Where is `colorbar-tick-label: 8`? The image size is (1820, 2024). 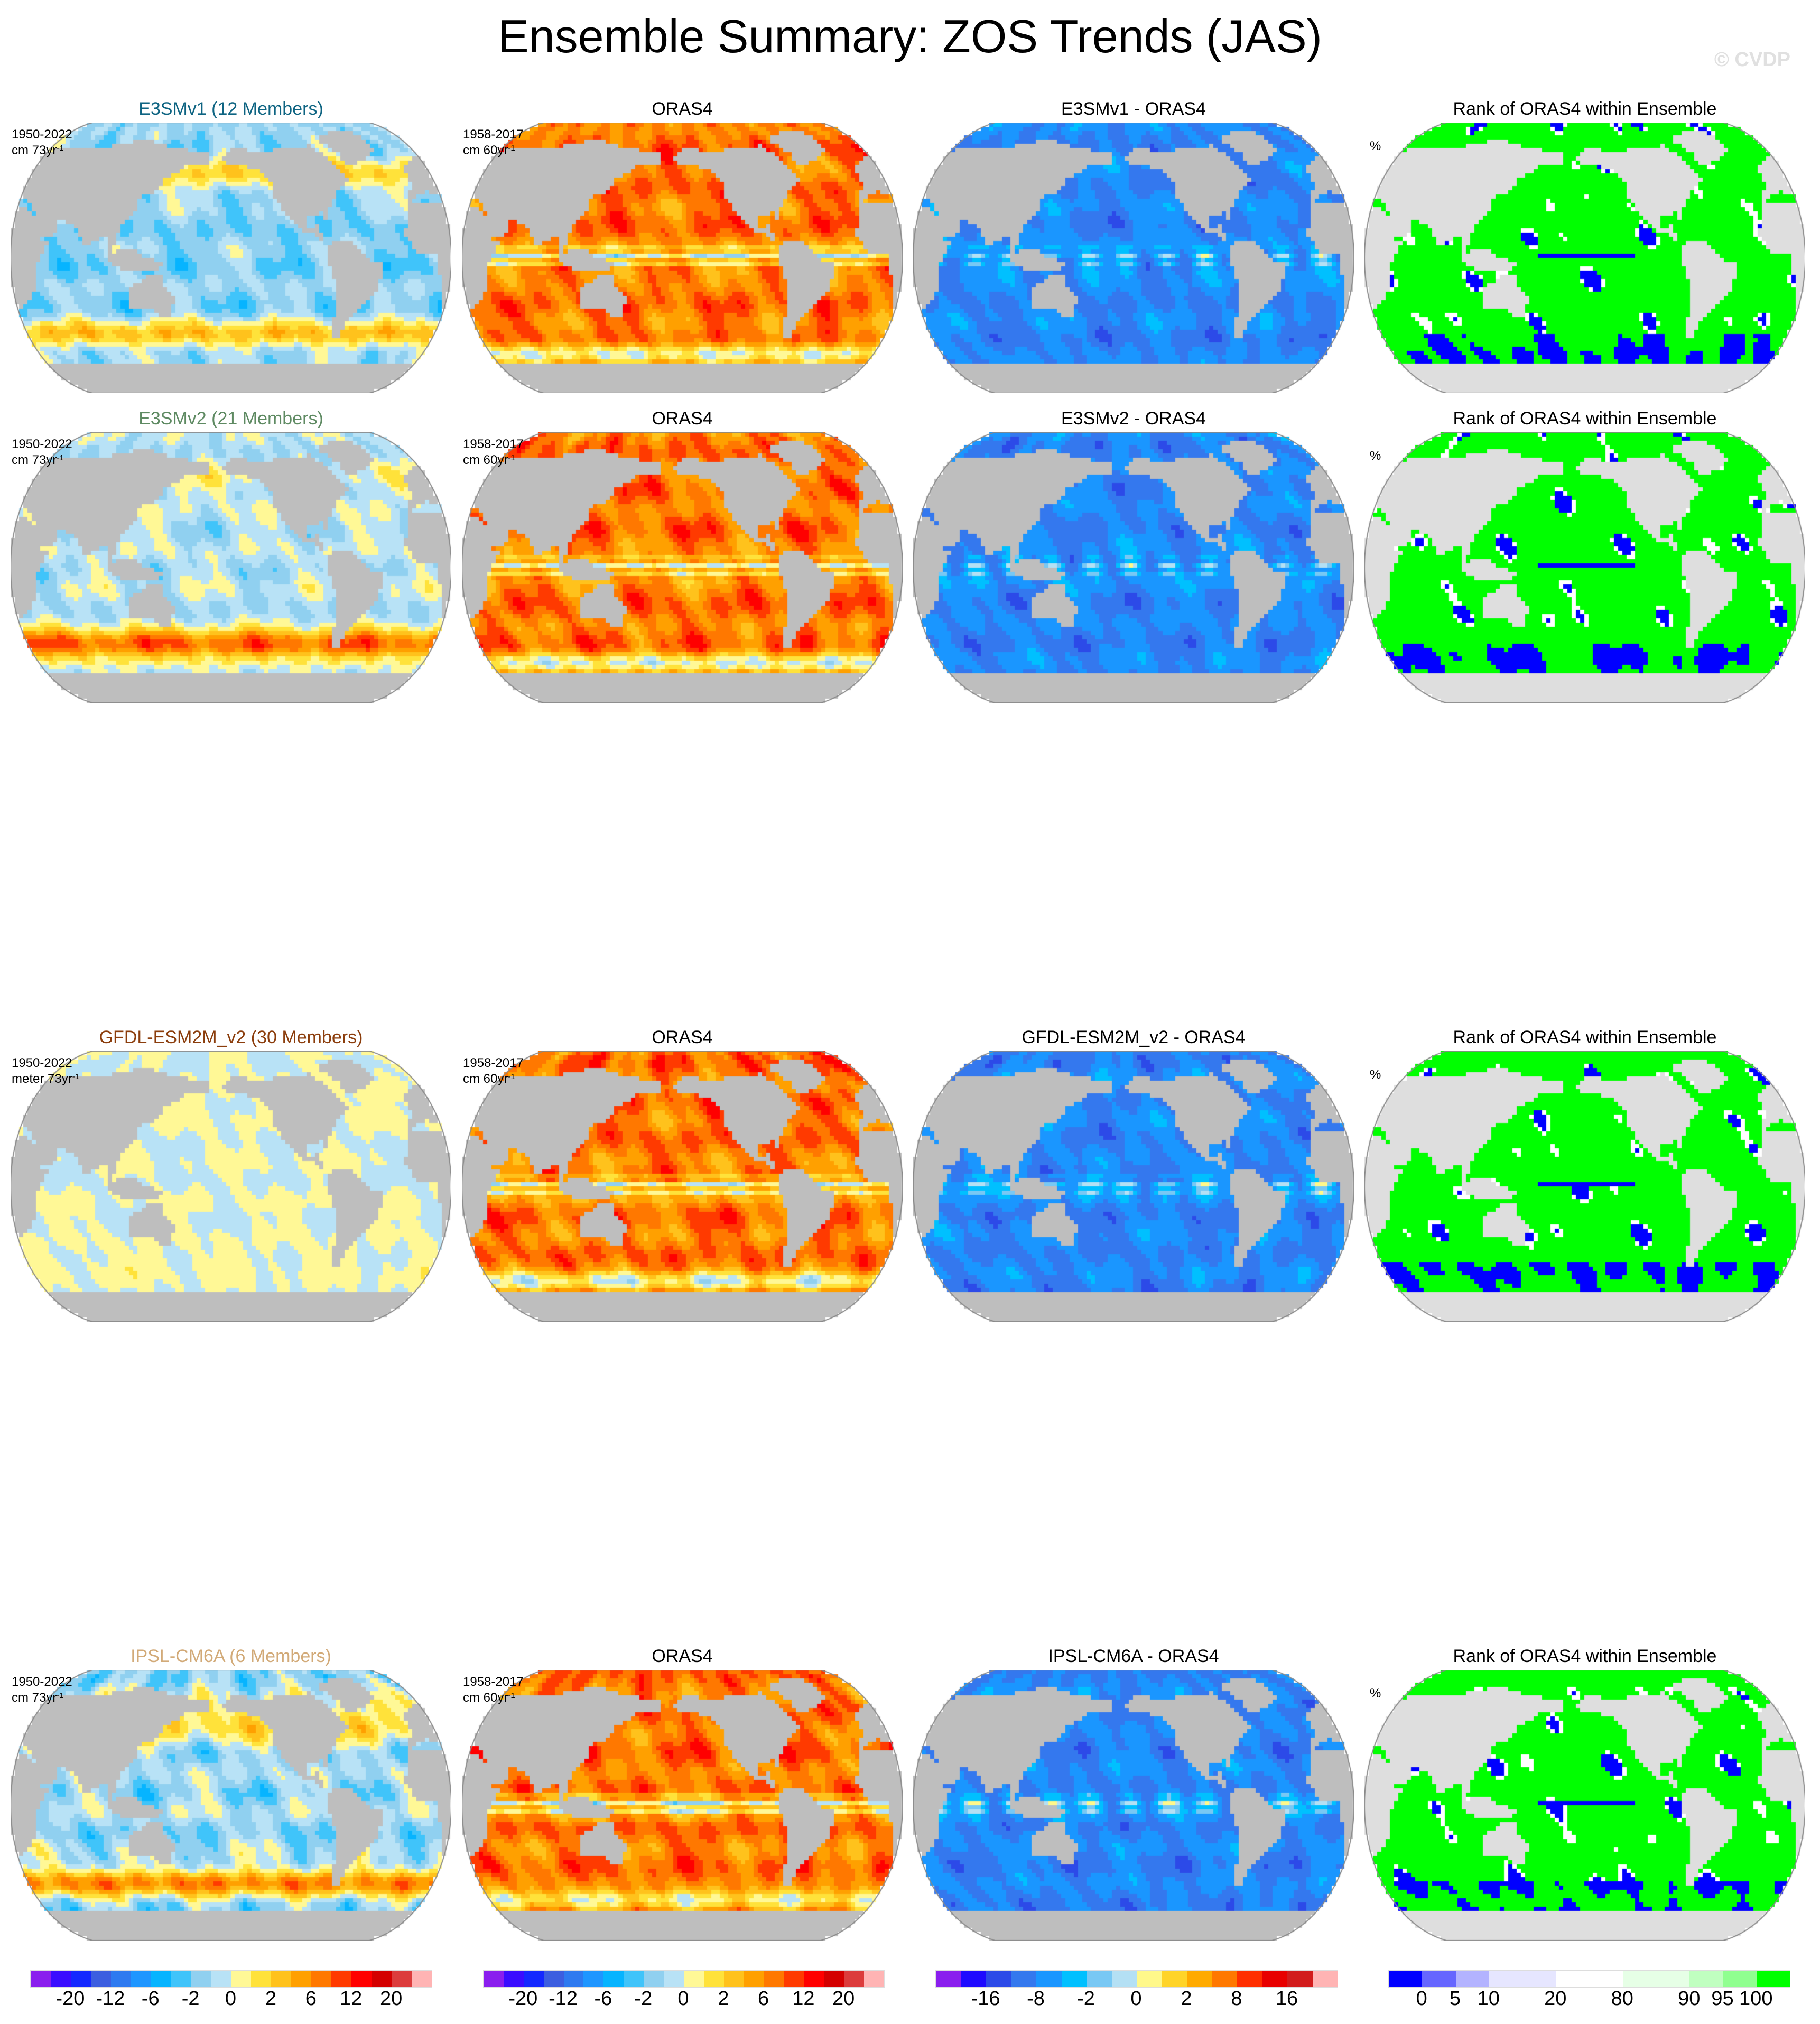 colorbar-tick-label: 8 is located at coordinates (1236, 1999).